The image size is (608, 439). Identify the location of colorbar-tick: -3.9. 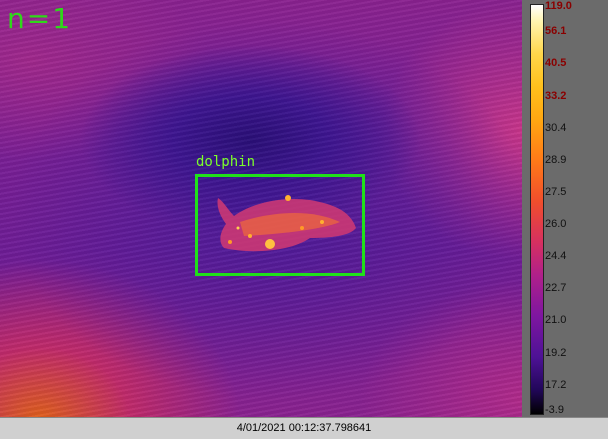
(554, 410).